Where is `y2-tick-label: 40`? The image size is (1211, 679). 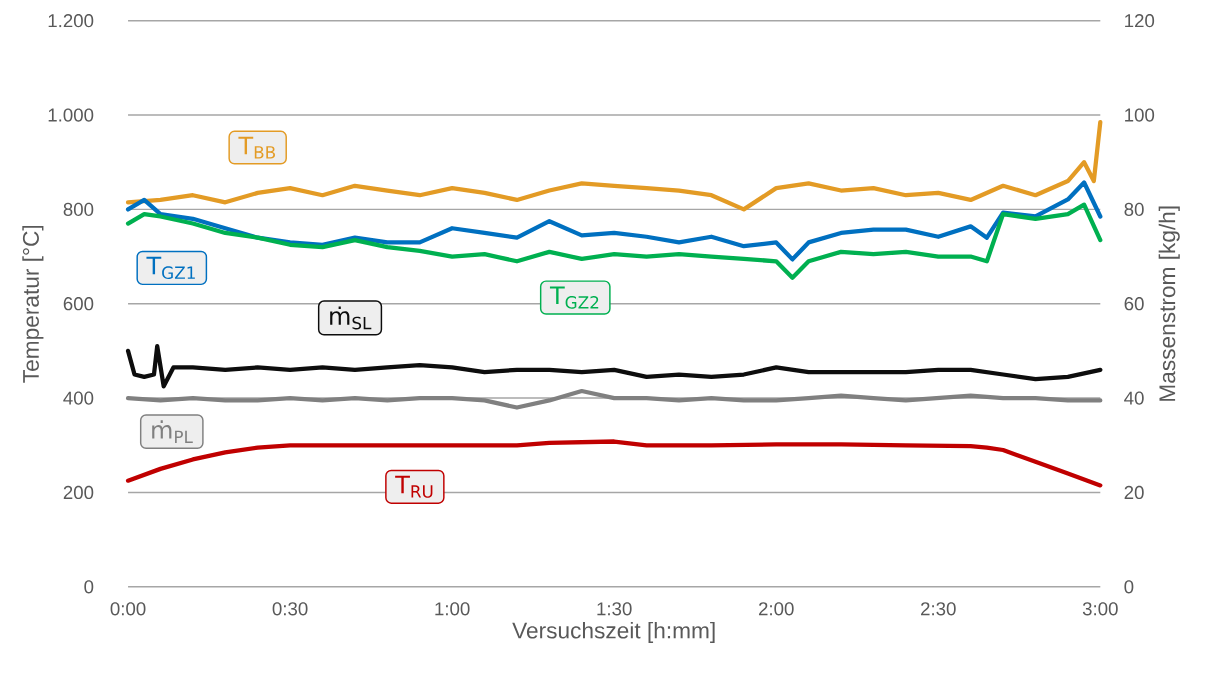 y2-tick-label: 40 is located at coordinates (1134, 398).